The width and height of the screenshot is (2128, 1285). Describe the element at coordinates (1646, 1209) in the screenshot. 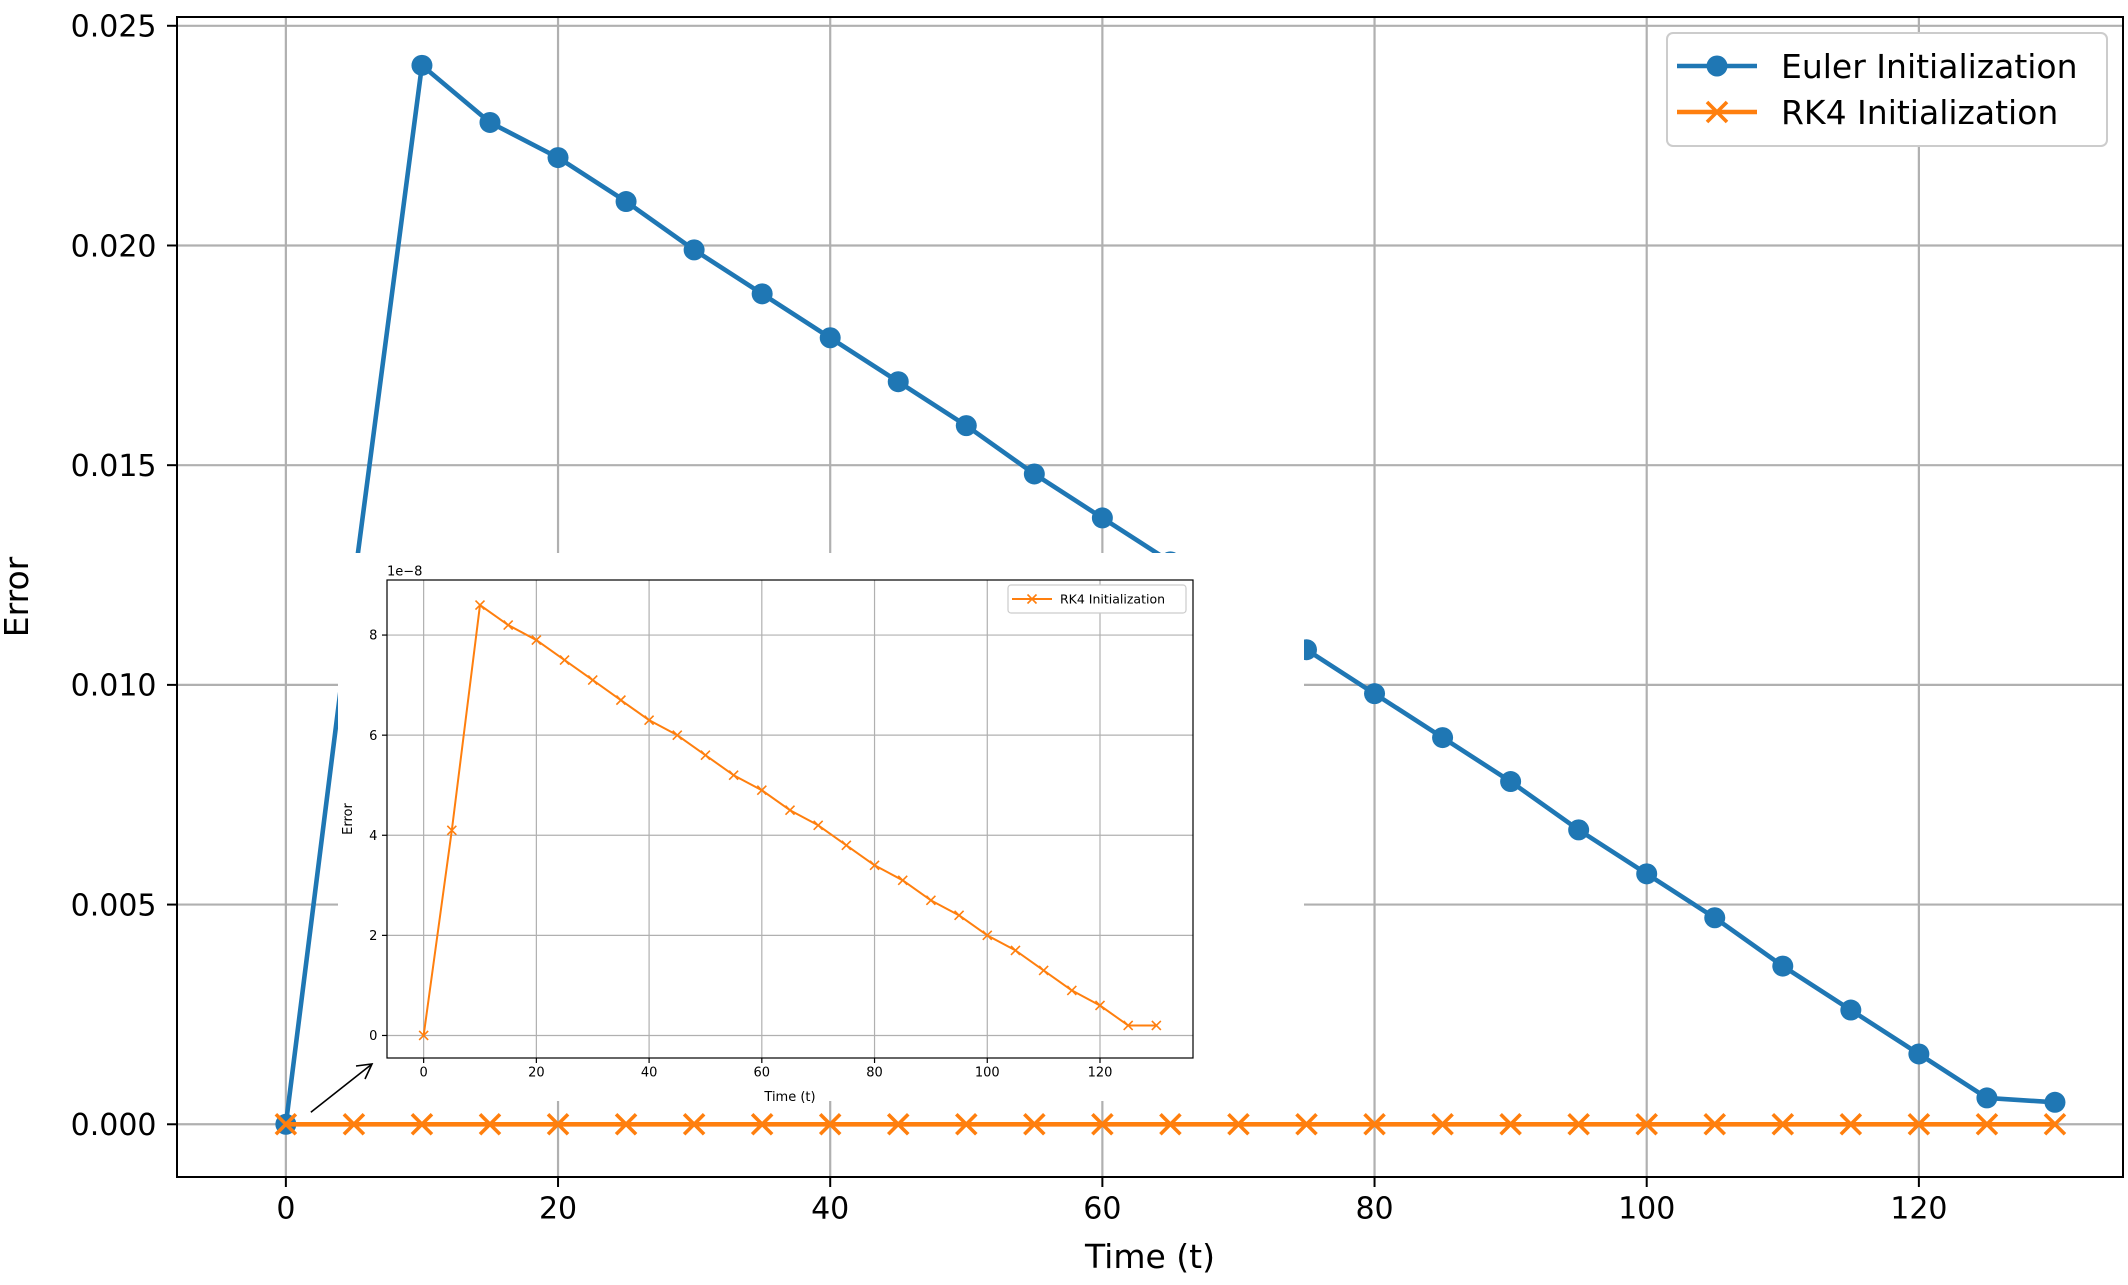

I see `x-tick-label: 100` at that location.